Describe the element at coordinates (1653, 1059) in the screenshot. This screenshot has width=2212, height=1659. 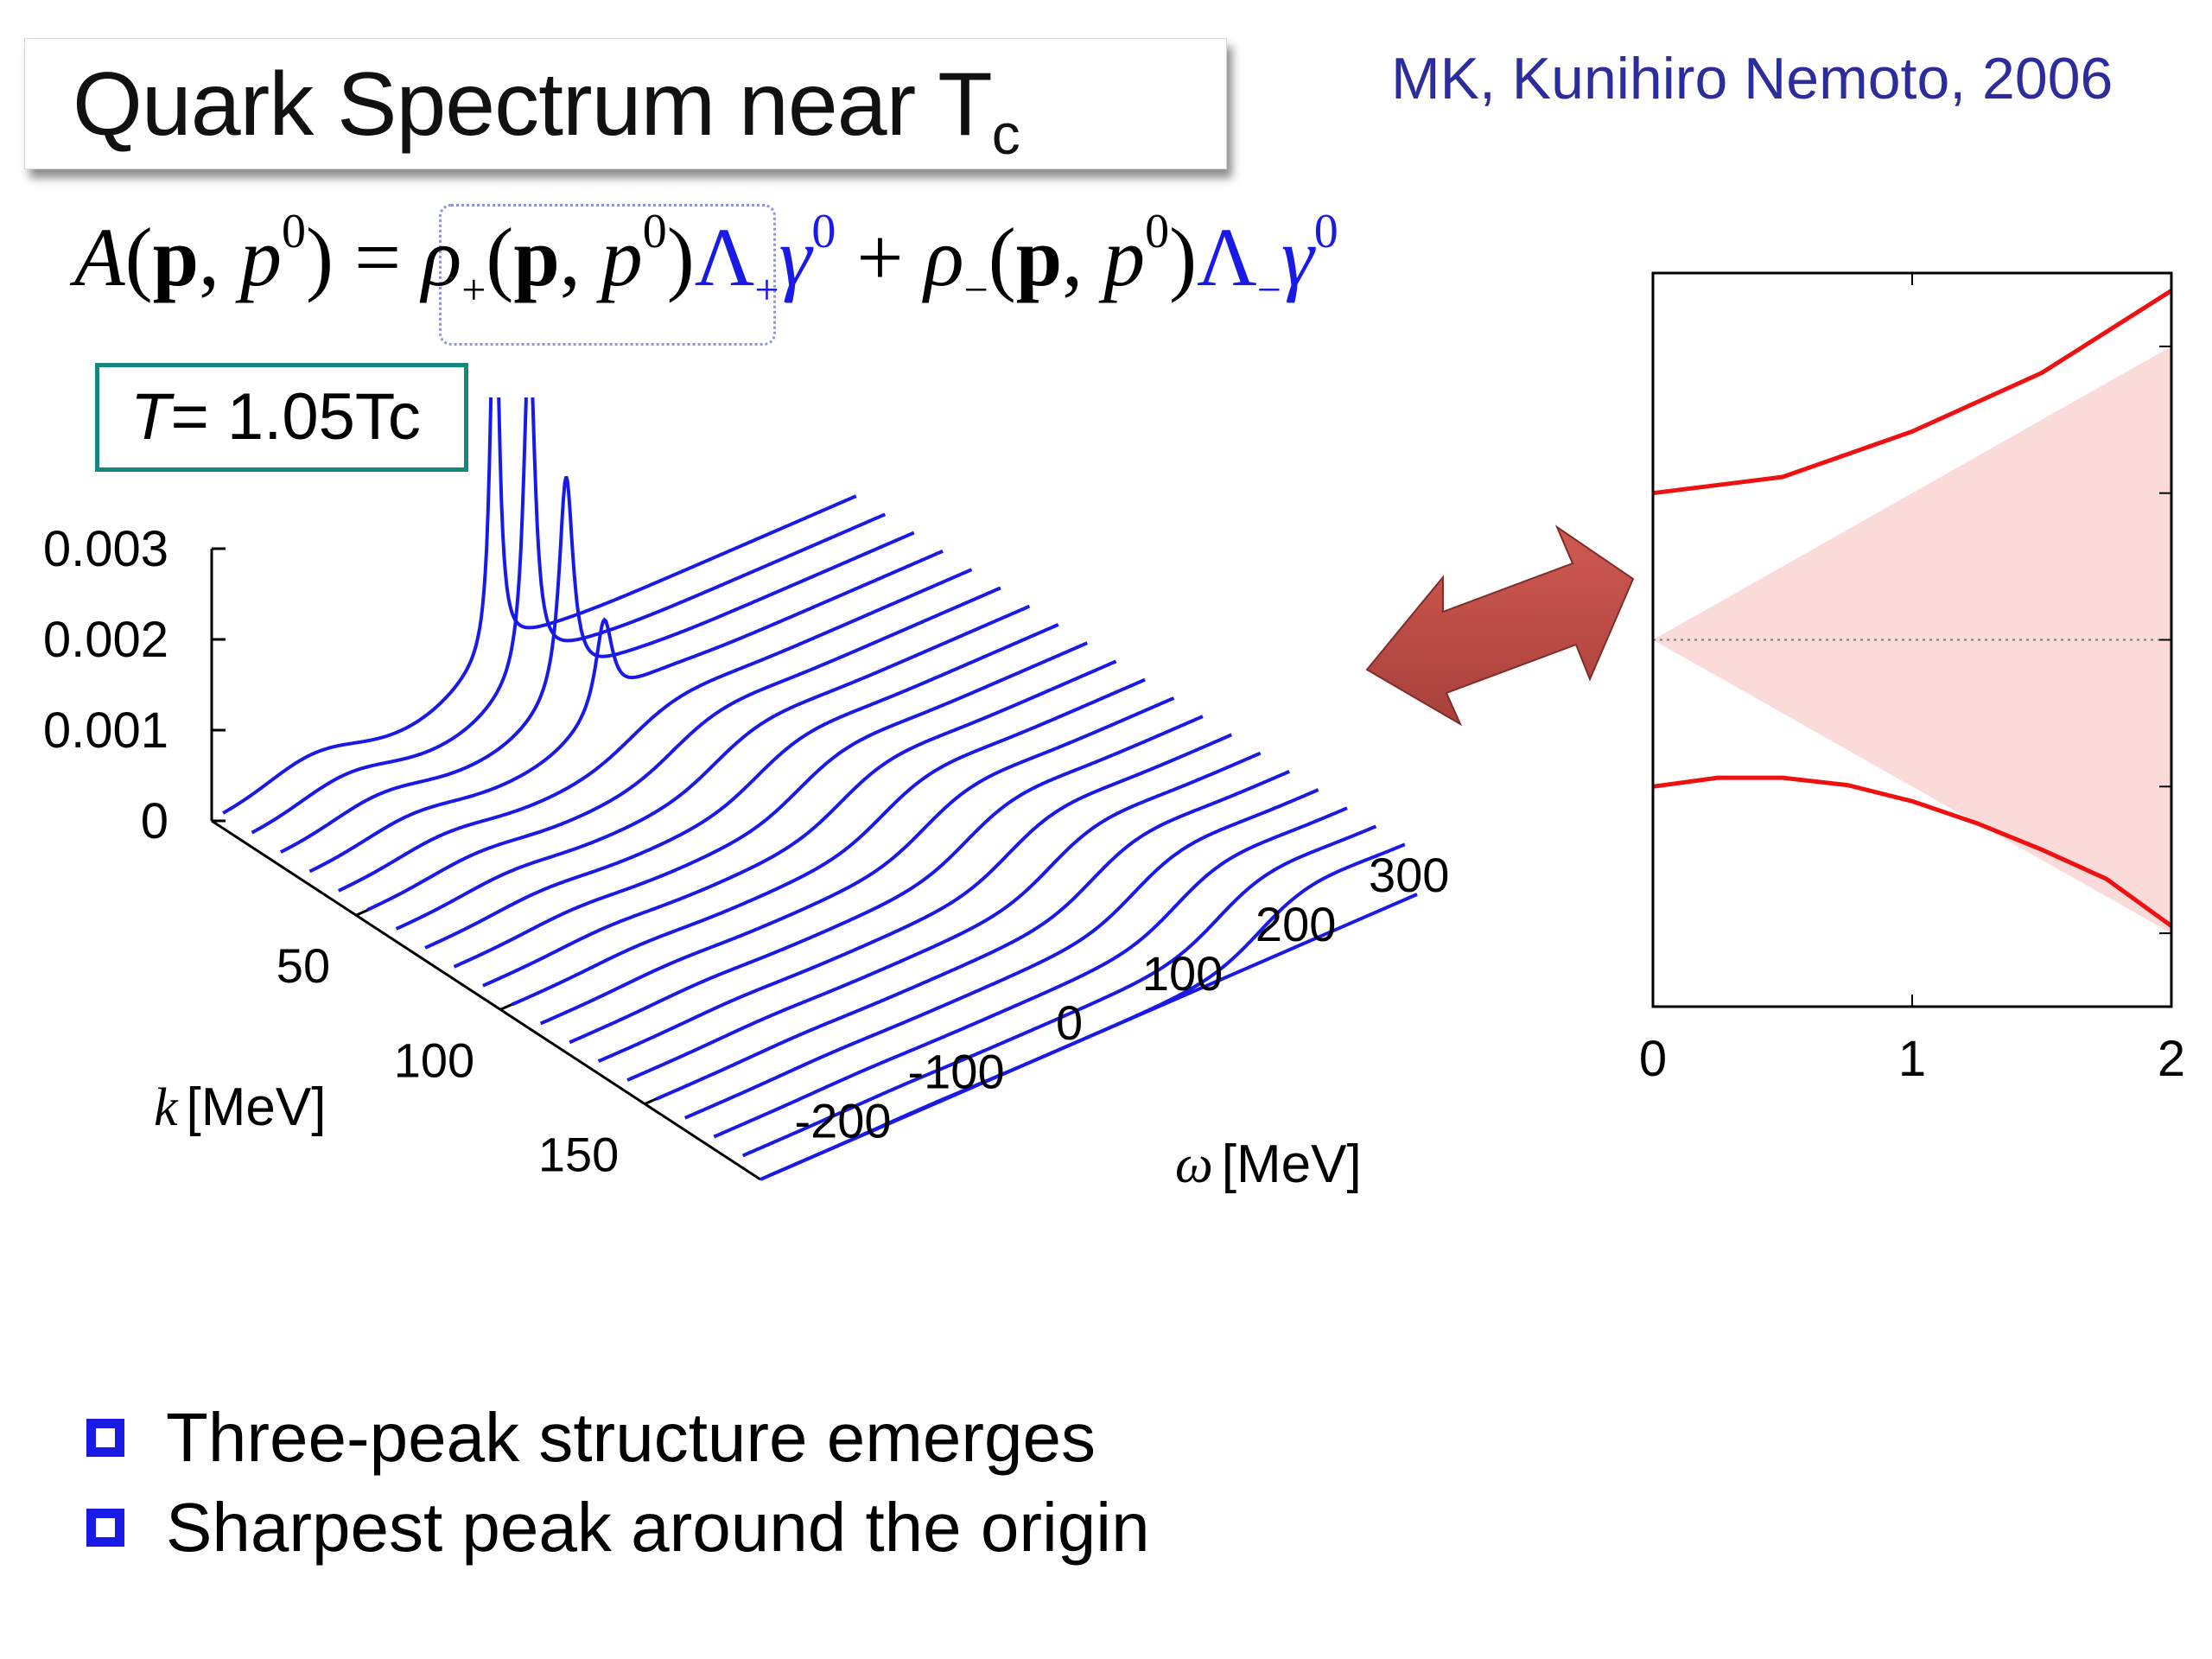
I see `x-tick-label: 0` at that location.